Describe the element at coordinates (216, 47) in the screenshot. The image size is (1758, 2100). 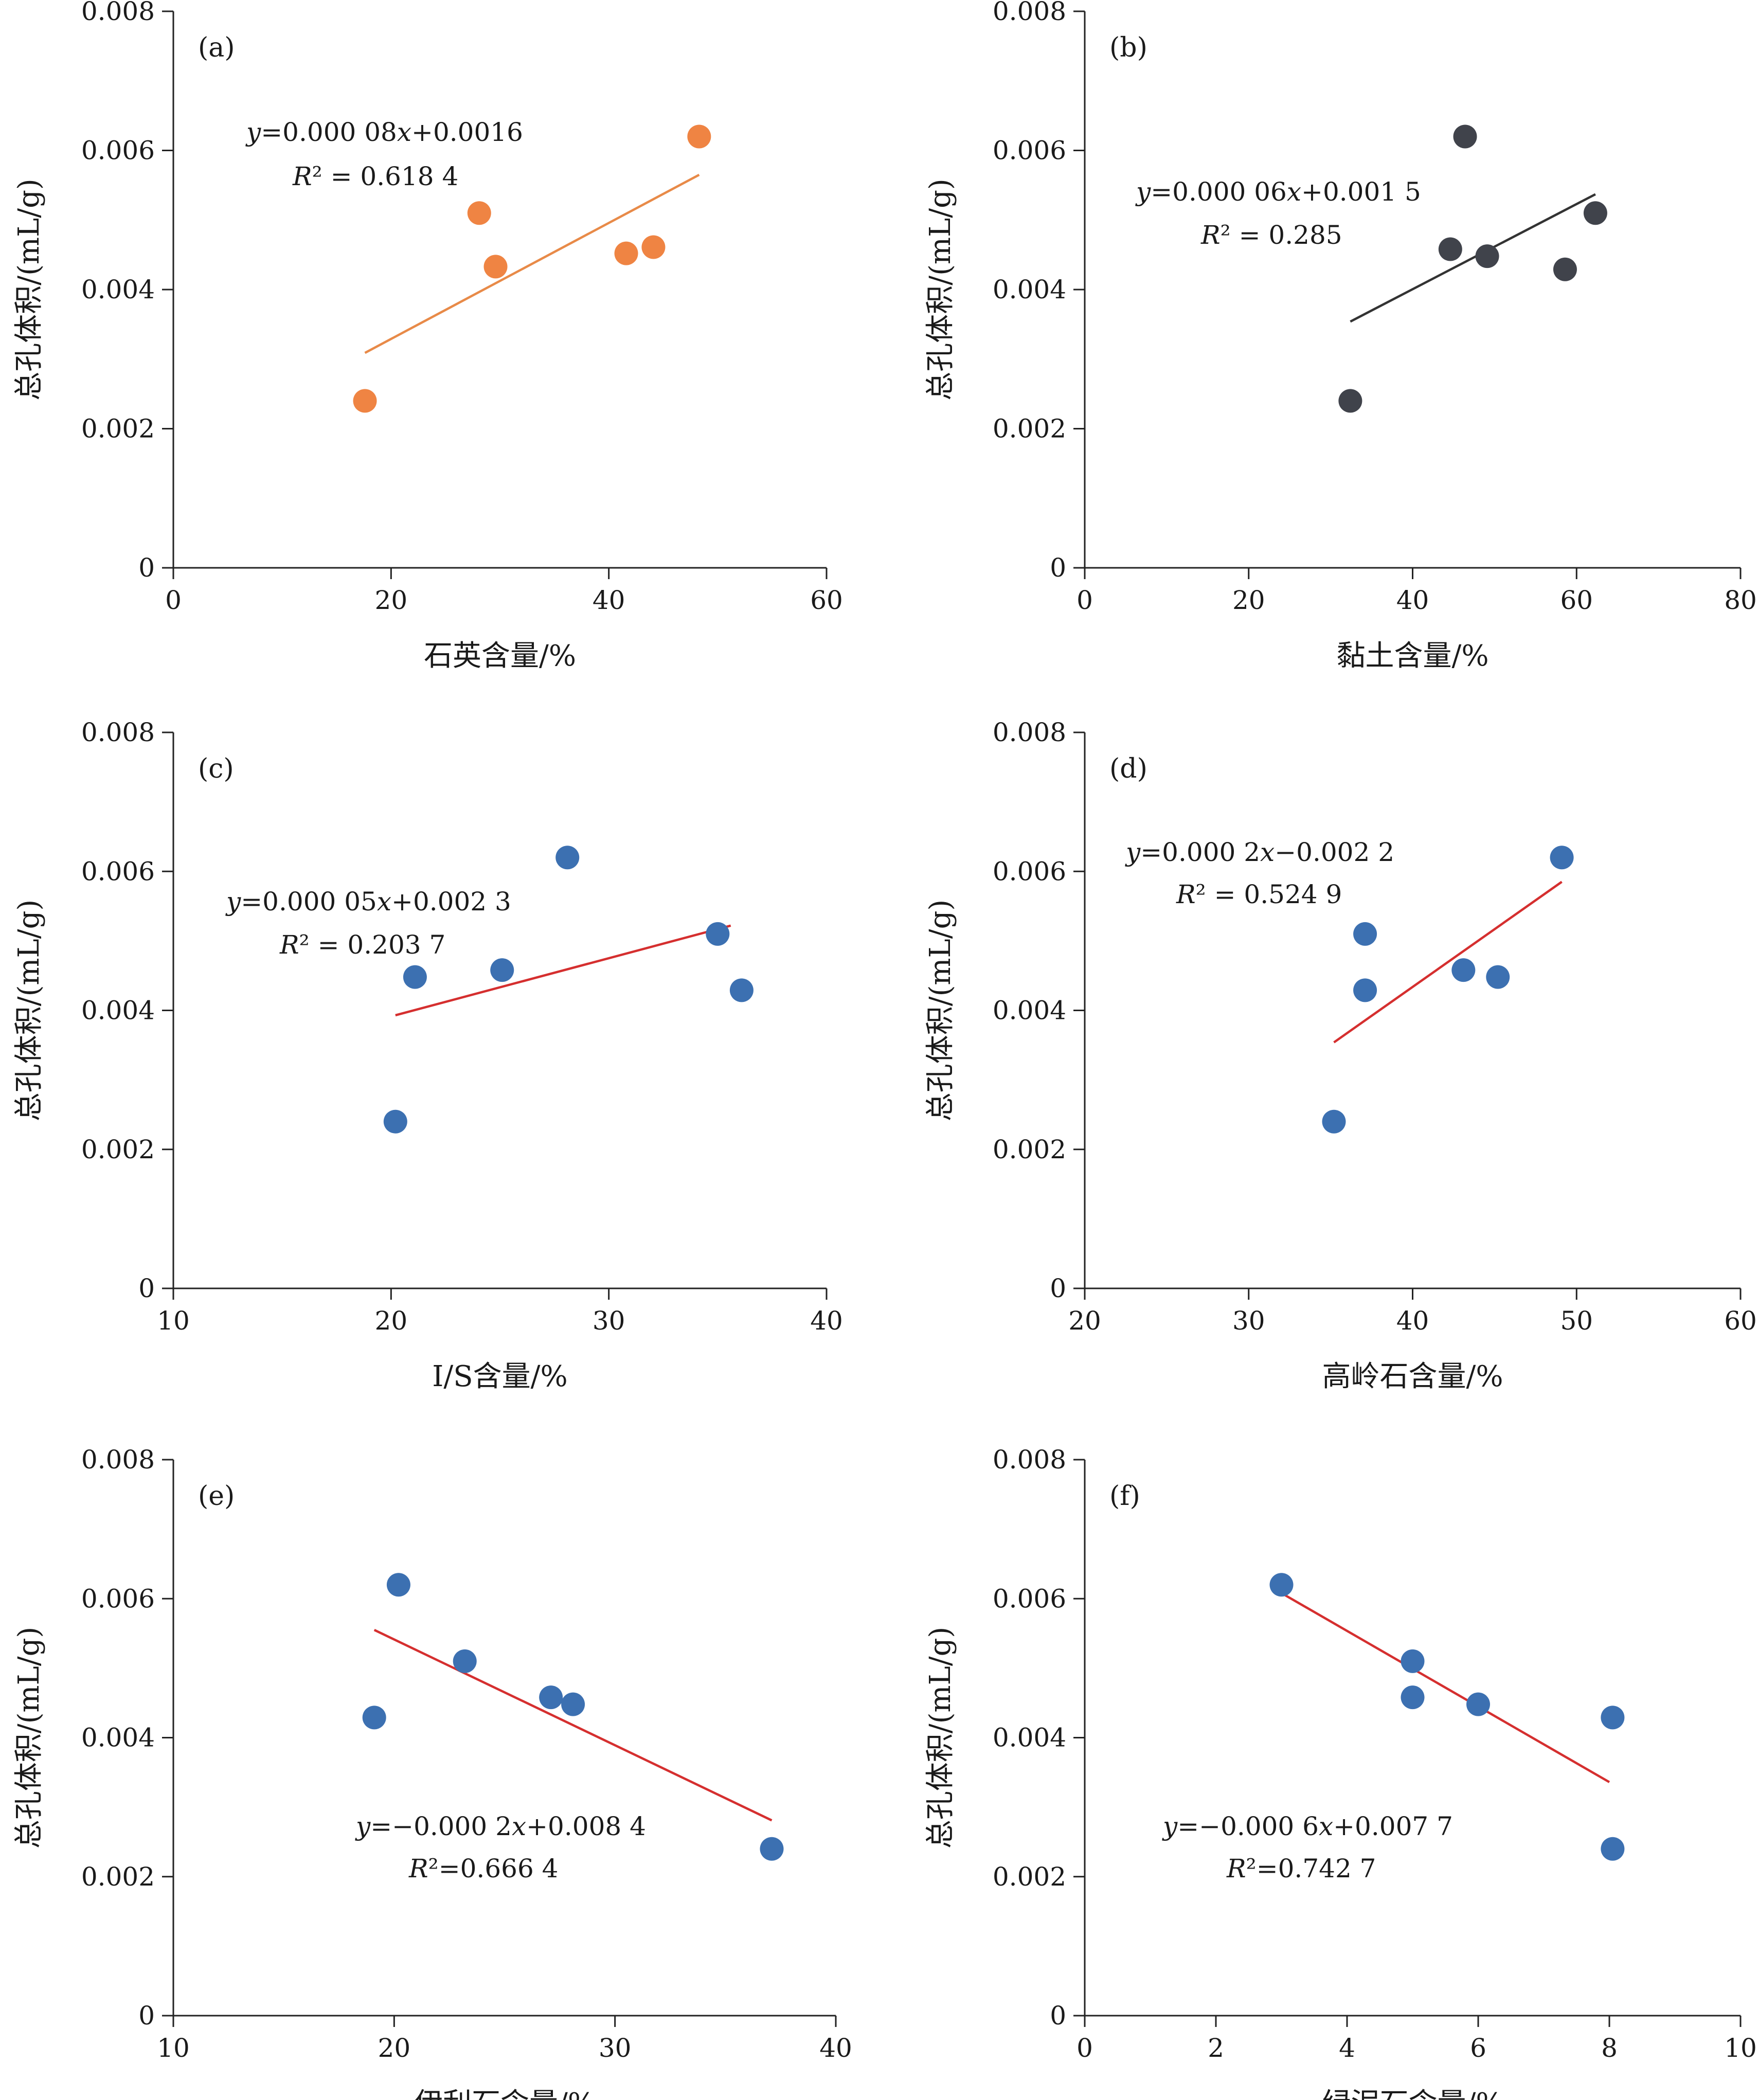
I see `panel-label: (a)` at that location.